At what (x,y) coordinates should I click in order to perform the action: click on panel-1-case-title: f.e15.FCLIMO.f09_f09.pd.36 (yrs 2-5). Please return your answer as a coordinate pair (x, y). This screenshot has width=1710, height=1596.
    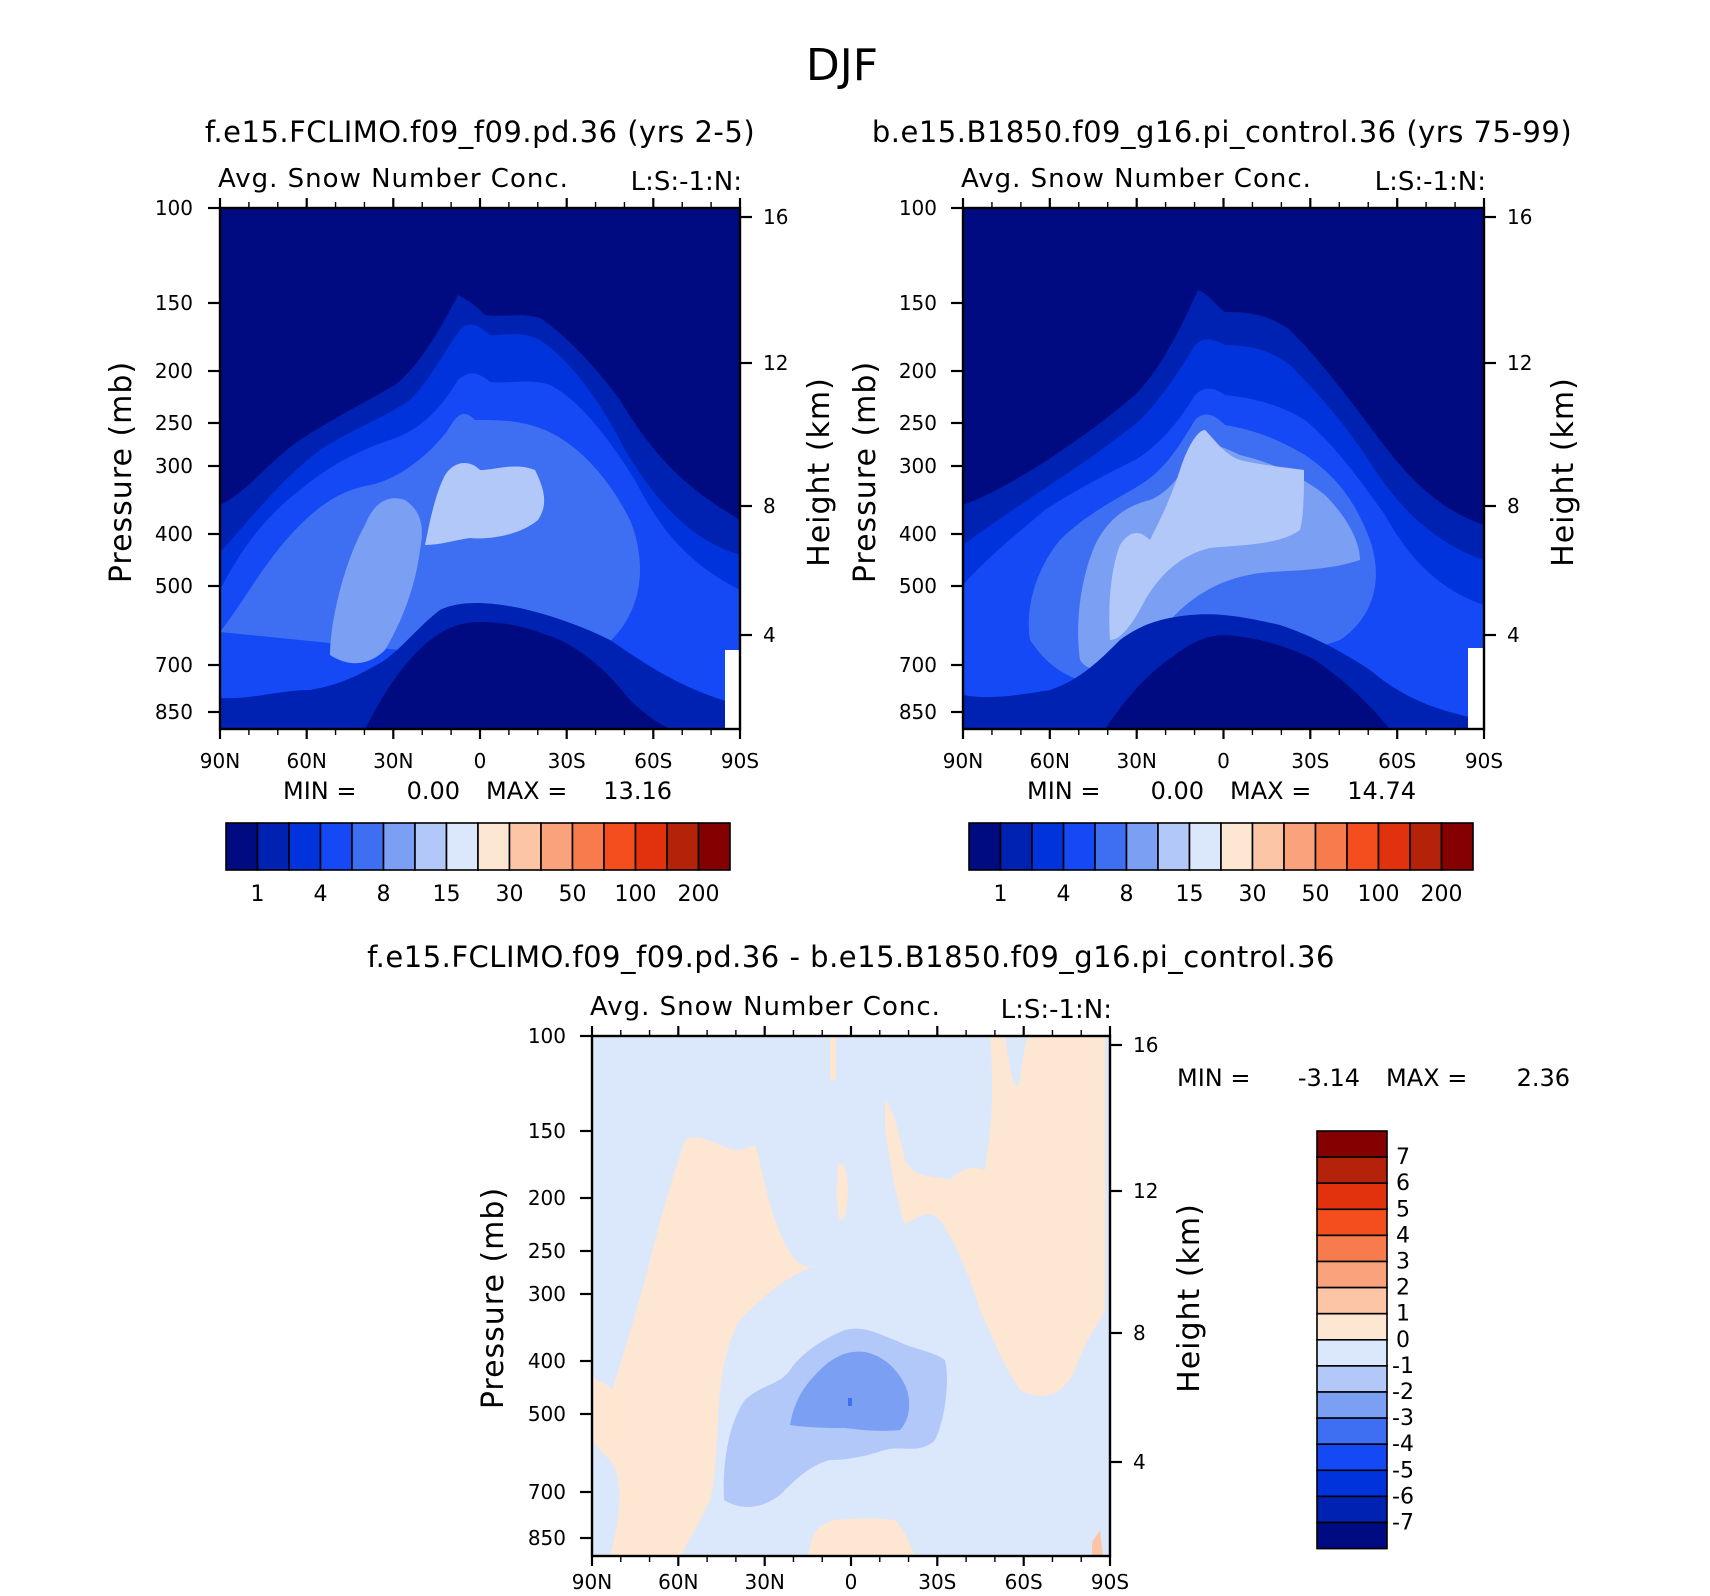
    Looking at the image, I should click on (480, 132).